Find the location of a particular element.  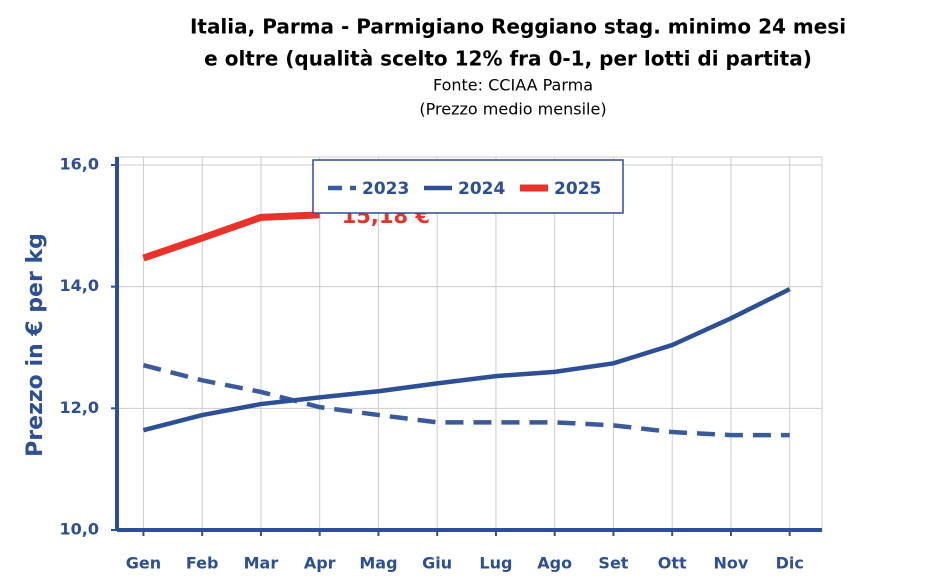

x-tick-label: Nov is located at coordinates (731, 563).